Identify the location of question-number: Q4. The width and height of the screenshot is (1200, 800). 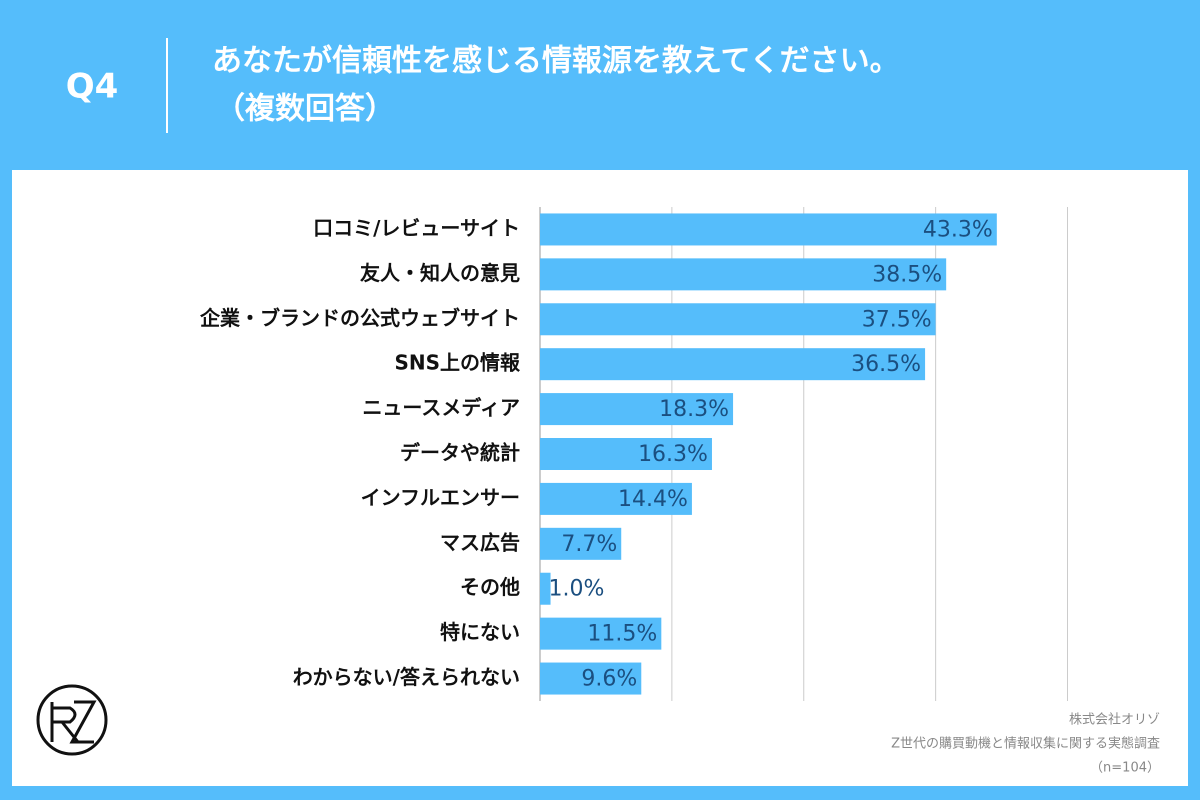
(92, 87).